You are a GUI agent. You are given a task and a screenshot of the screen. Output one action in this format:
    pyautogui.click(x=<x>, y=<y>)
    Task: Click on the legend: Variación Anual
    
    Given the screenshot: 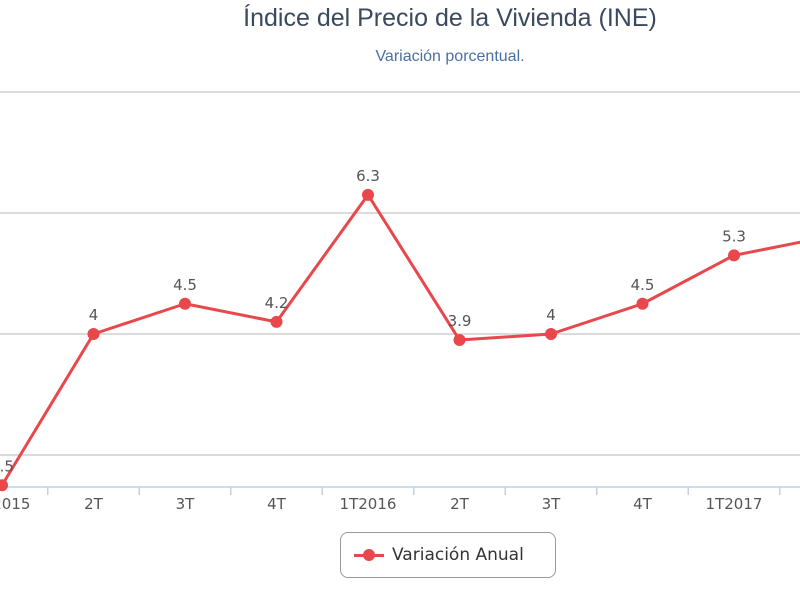 What is the action you would take?
    pyautogui.click(x=448, y=555)
    